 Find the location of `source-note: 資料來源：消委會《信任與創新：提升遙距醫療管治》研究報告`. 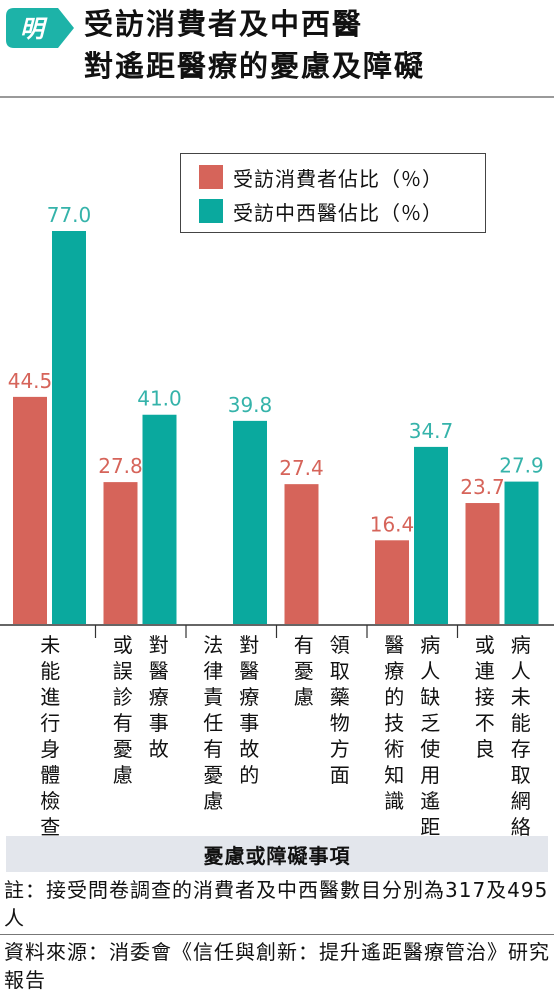

source-note: 資料來源：消委會《信任與創新：提升遙距醫療管治》研究報告 is located at coordinates (277, 966).